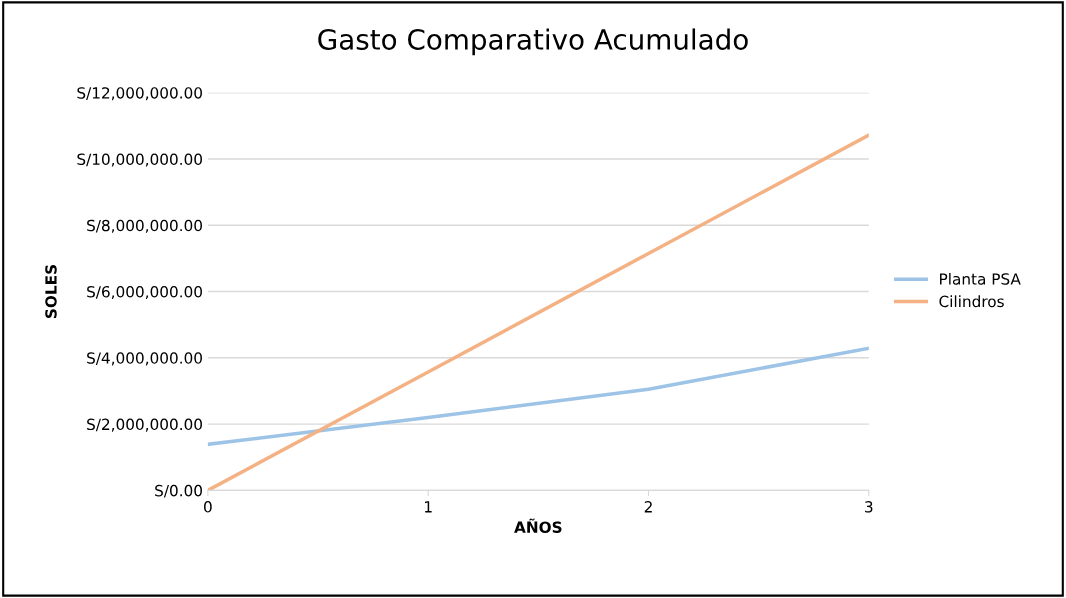 This screenshot has height=598, width=1066. I want to click on y-tick-label: S/12,000,000.00, so click(139, 94).